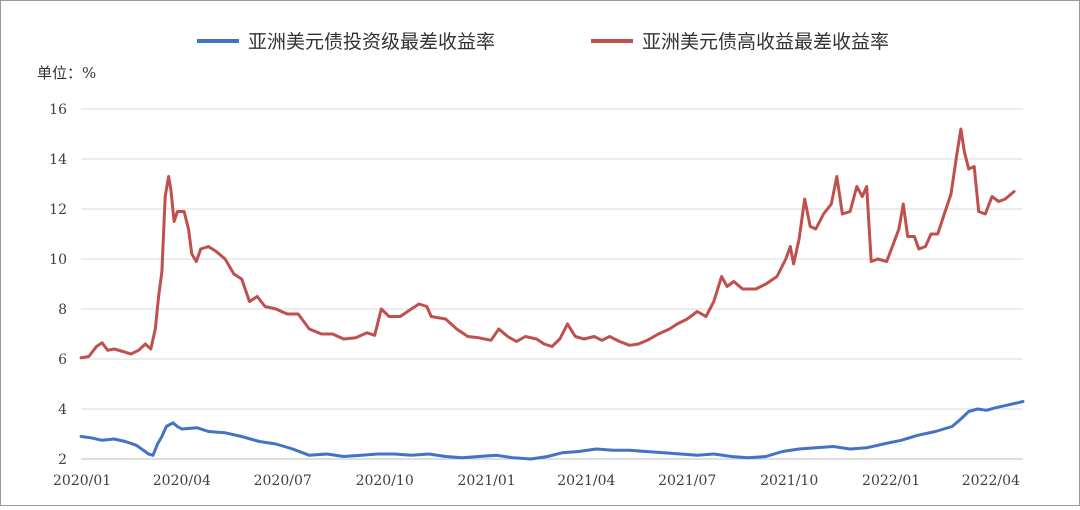  What do you see at coordinates (991, 481) in the screenshot?
I see `x-tick-label: 2022/04` at bounding box center [991, 481].